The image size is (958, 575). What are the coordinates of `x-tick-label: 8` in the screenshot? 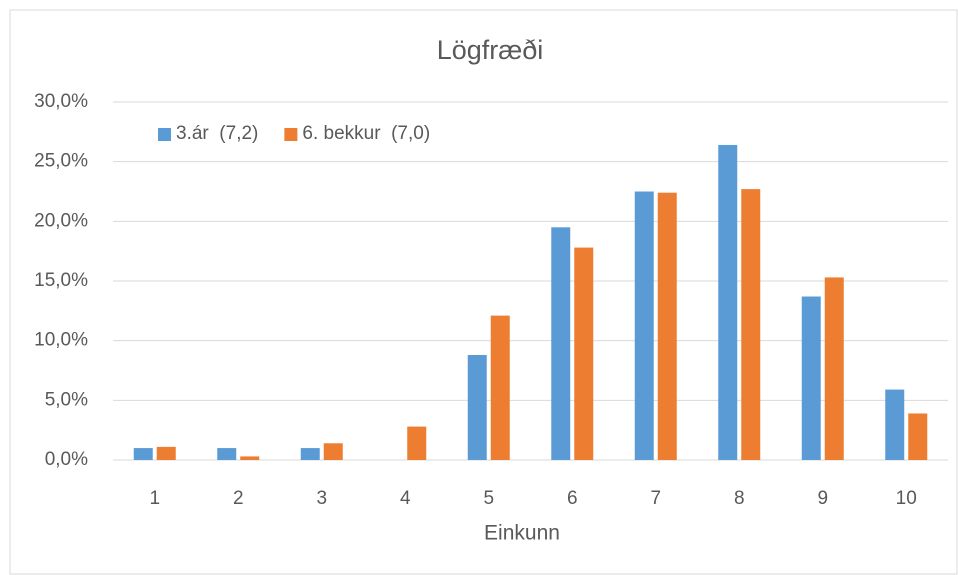 It's located at (739, 498).